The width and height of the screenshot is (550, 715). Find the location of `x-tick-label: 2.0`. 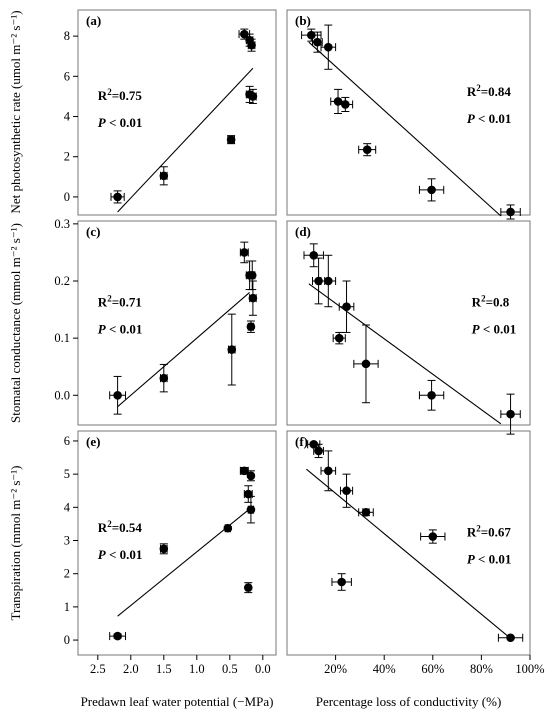

x-tick-label: 2.0 is located at coordinates (131, 669).